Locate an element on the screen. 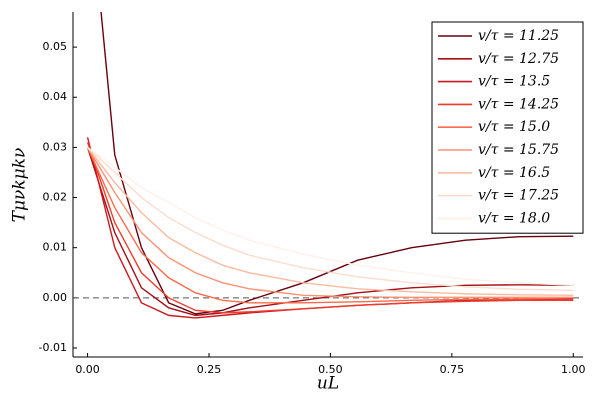 The width and height of the screenshot is (600, 400). x-tick-label: 0.00 is located at coordinates (87, 369).